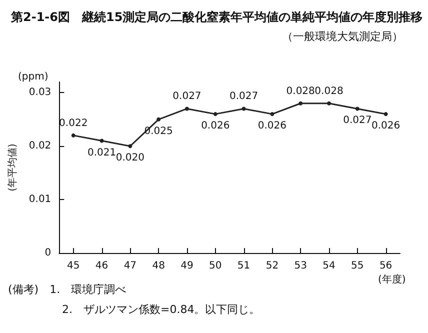 The width and height of the screenshot is (428, 333). Describe the element at coordinates (357, 266) in the screenshot. I see `x-tick-label: 55` at that location.